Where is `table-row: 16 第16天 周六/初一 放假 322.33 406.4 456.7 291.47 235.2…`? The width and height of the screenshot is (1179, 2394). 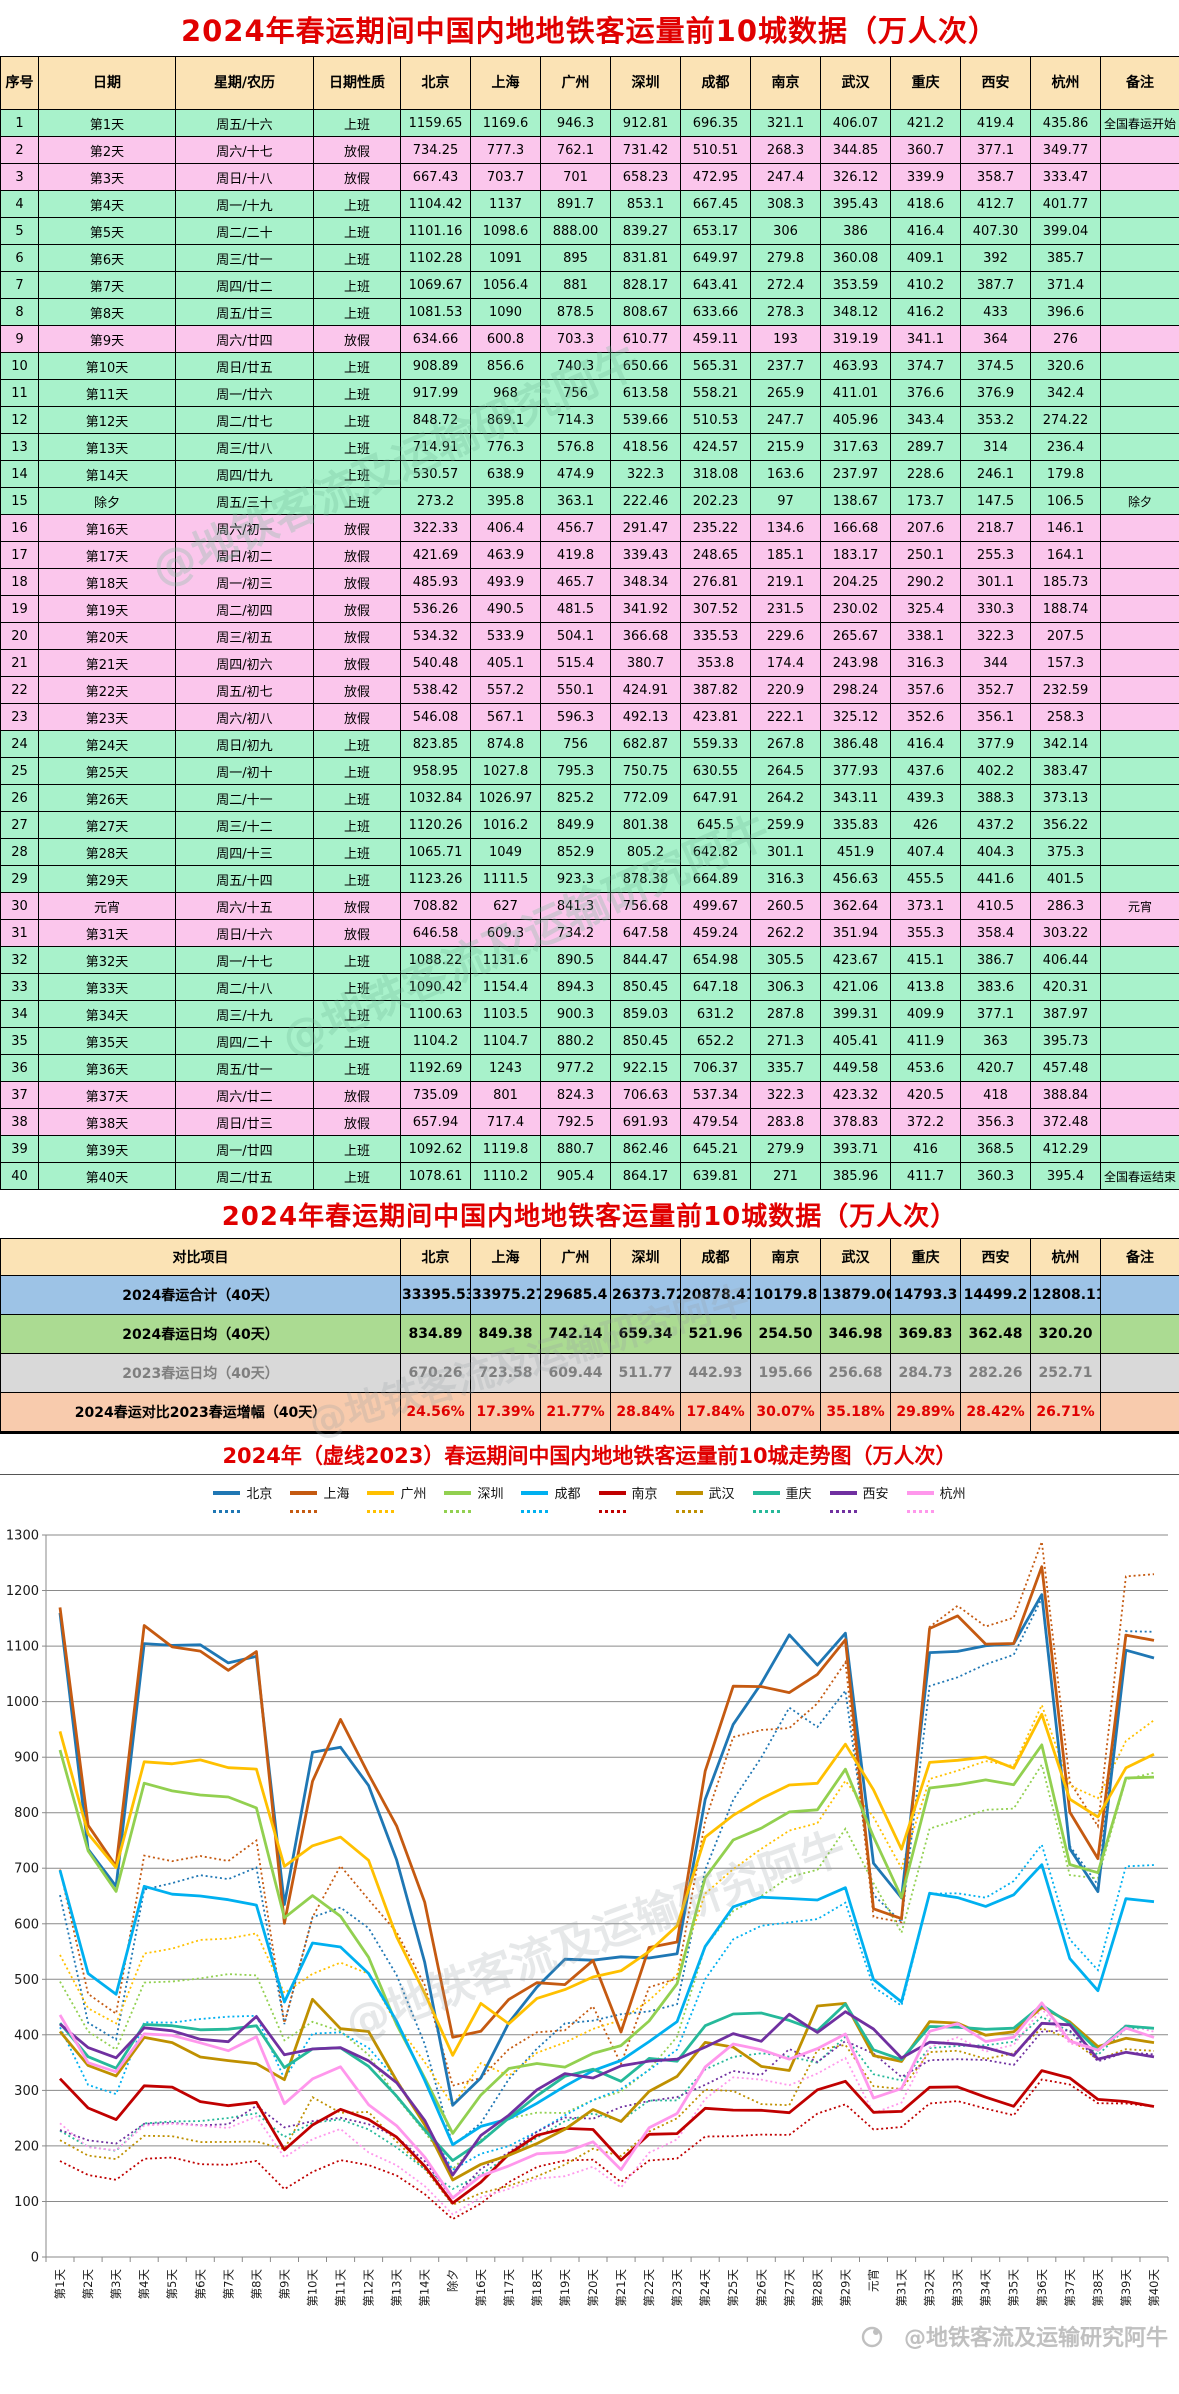 table-row: 16 第16天 周六/初一 放假 322.33 406.4 456.7 291.47 235.2… is located at coordinates (589, 528).